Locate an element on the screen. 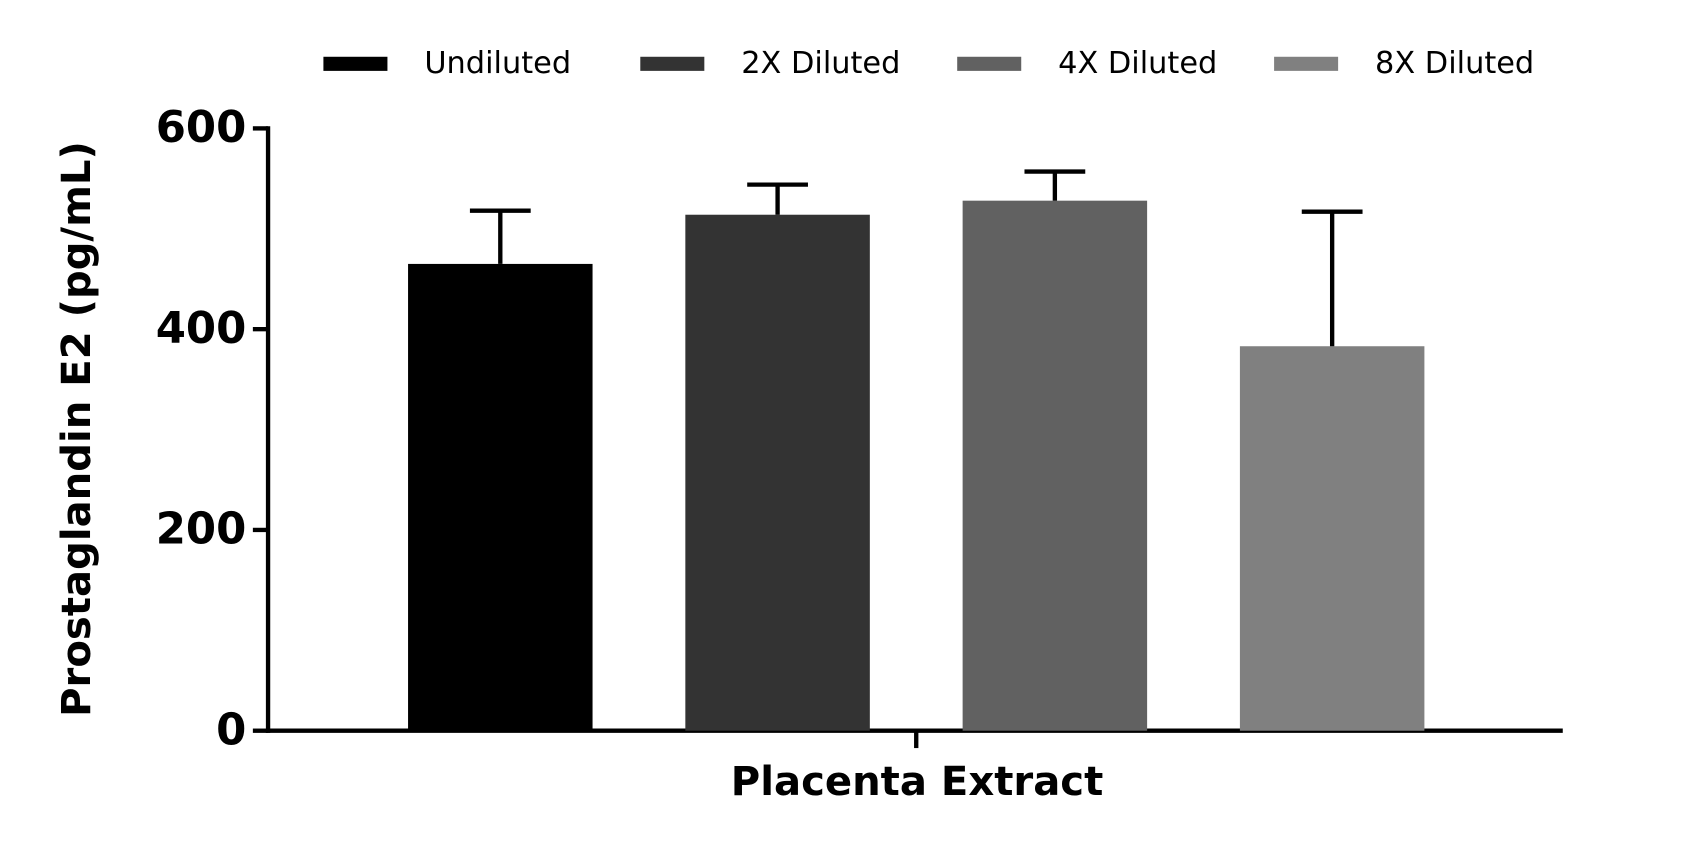 The width and height of the screenshot is (1693, 849). y-tick-label: 400 is located at coordinates (201, 329).